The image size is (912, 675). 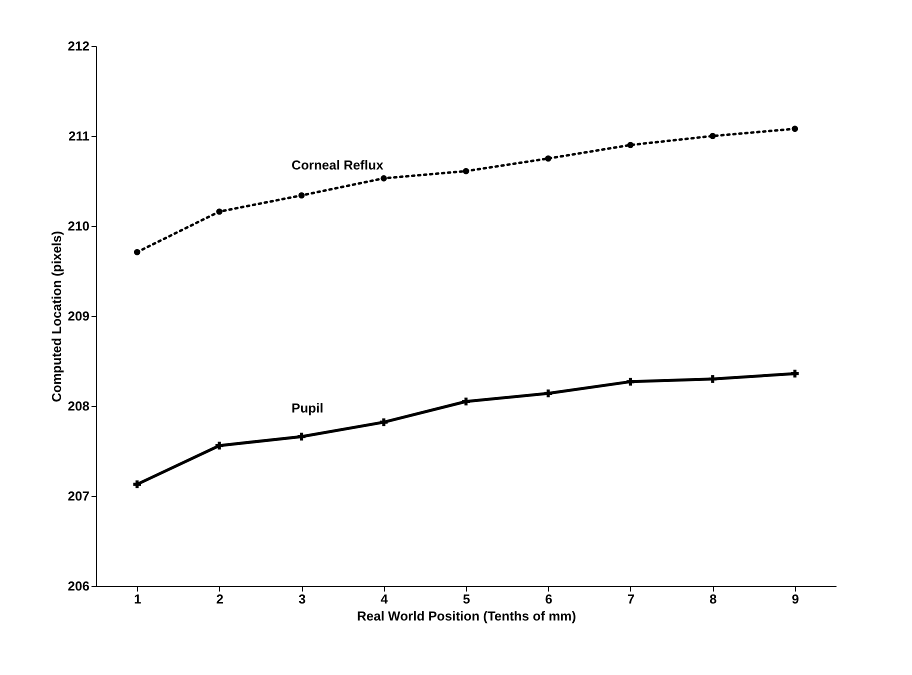 What do you see at coordinates (384, 599) in the screenshot?
I see `x-tick-label: 4` at bounding box center [384, 599].